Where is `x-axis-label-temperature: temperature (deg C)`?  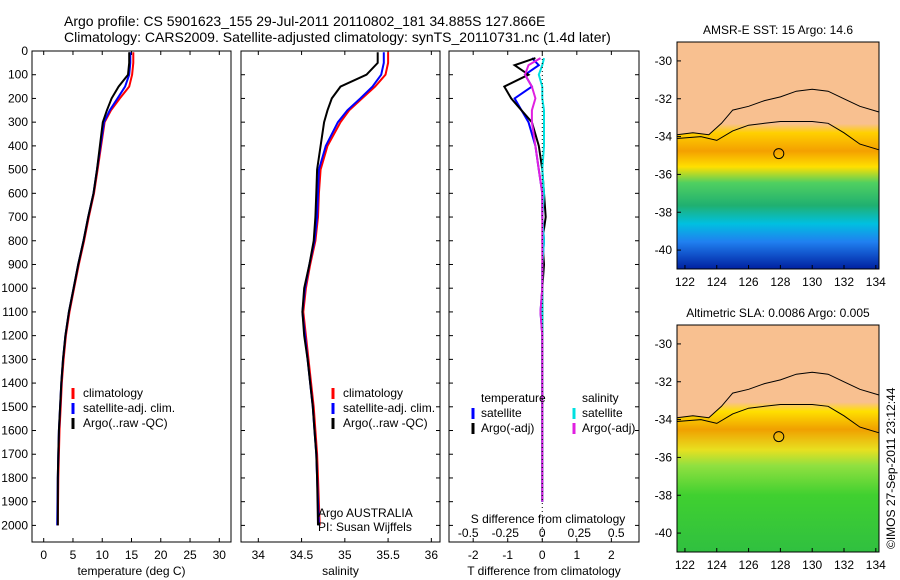
x-axis-label-temperature: temperature (deg C) is located at coordinates (131, 571).